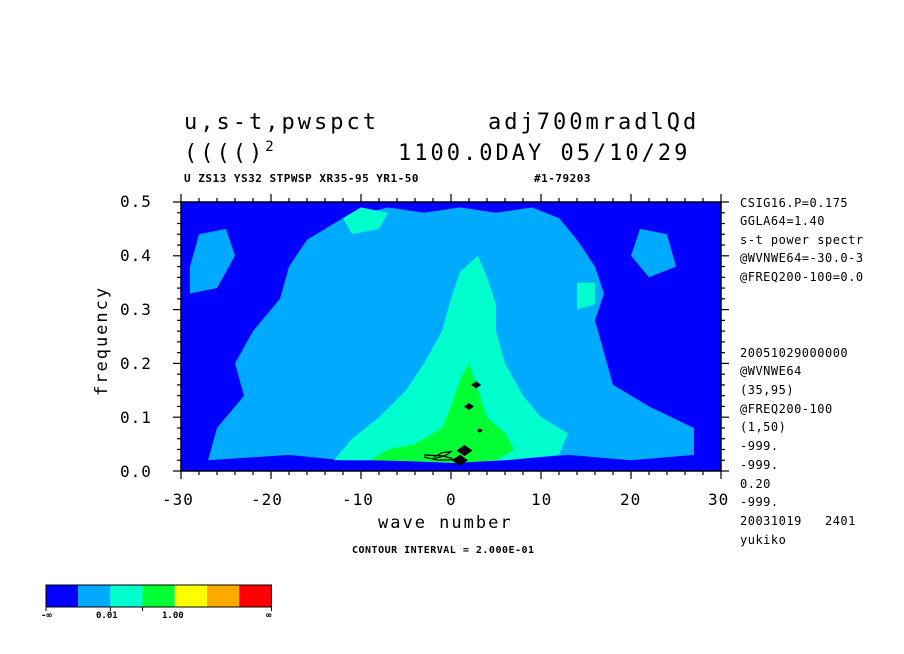  Describe the element at coordinates (107, 616) in the screenshot. I see `colorbar-label: 0.01` at that location.